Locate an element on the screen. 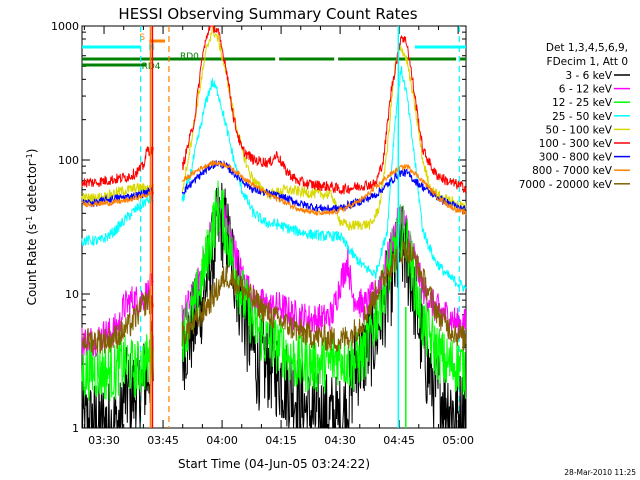  annotation-RD0: RD0 is located at coordinates (189, 57).